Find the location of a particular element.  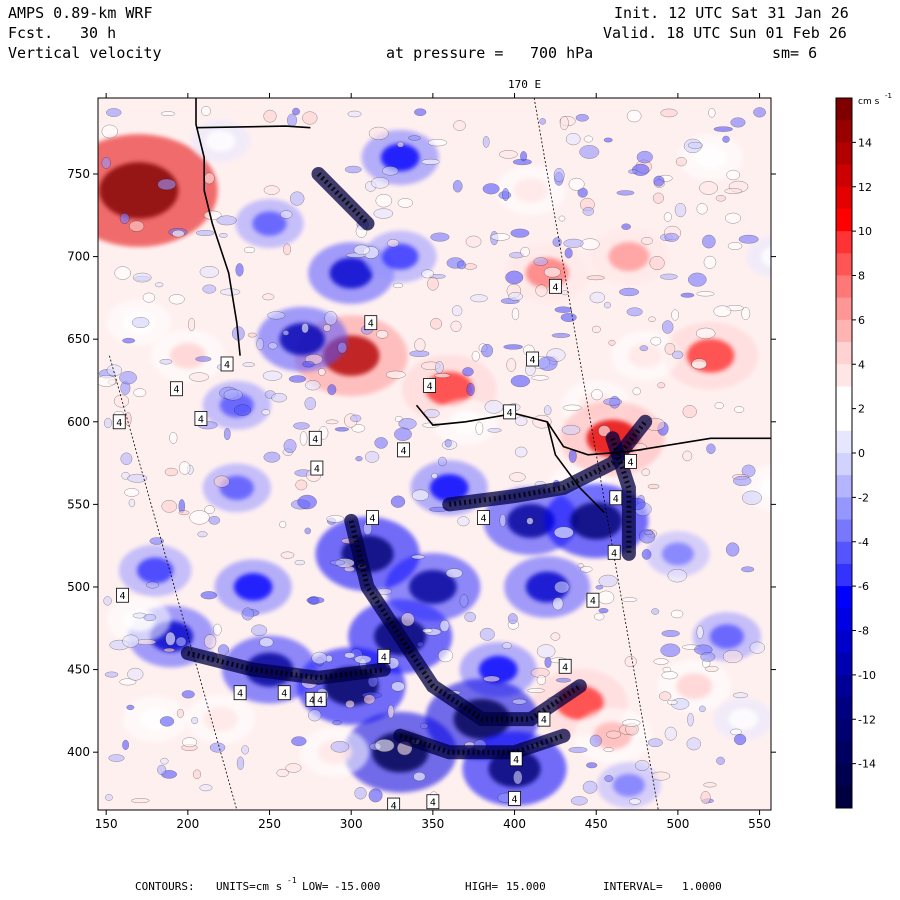

low-value: -15.000 is located at coordinates (357, 886).